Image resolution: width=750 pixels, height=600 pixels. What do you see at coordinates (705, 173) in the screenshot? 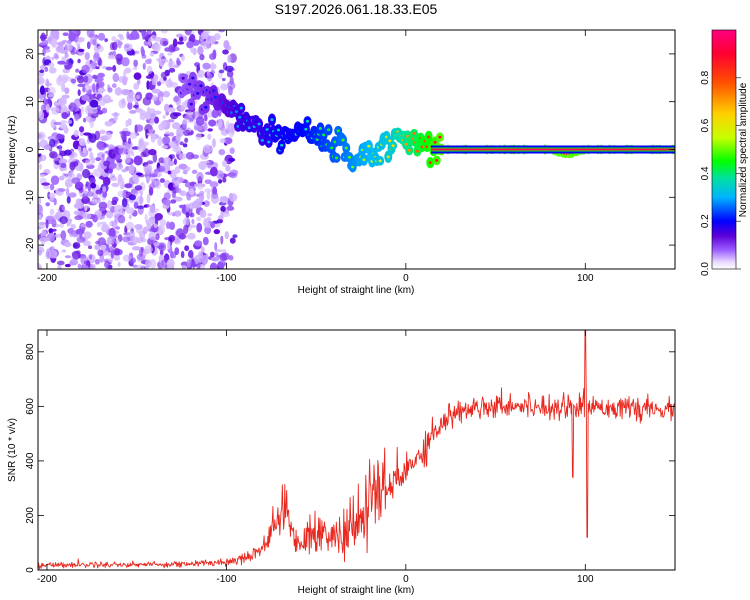
I see `colorbar-tick-label: 0.4` at bounding box center [705, 173].